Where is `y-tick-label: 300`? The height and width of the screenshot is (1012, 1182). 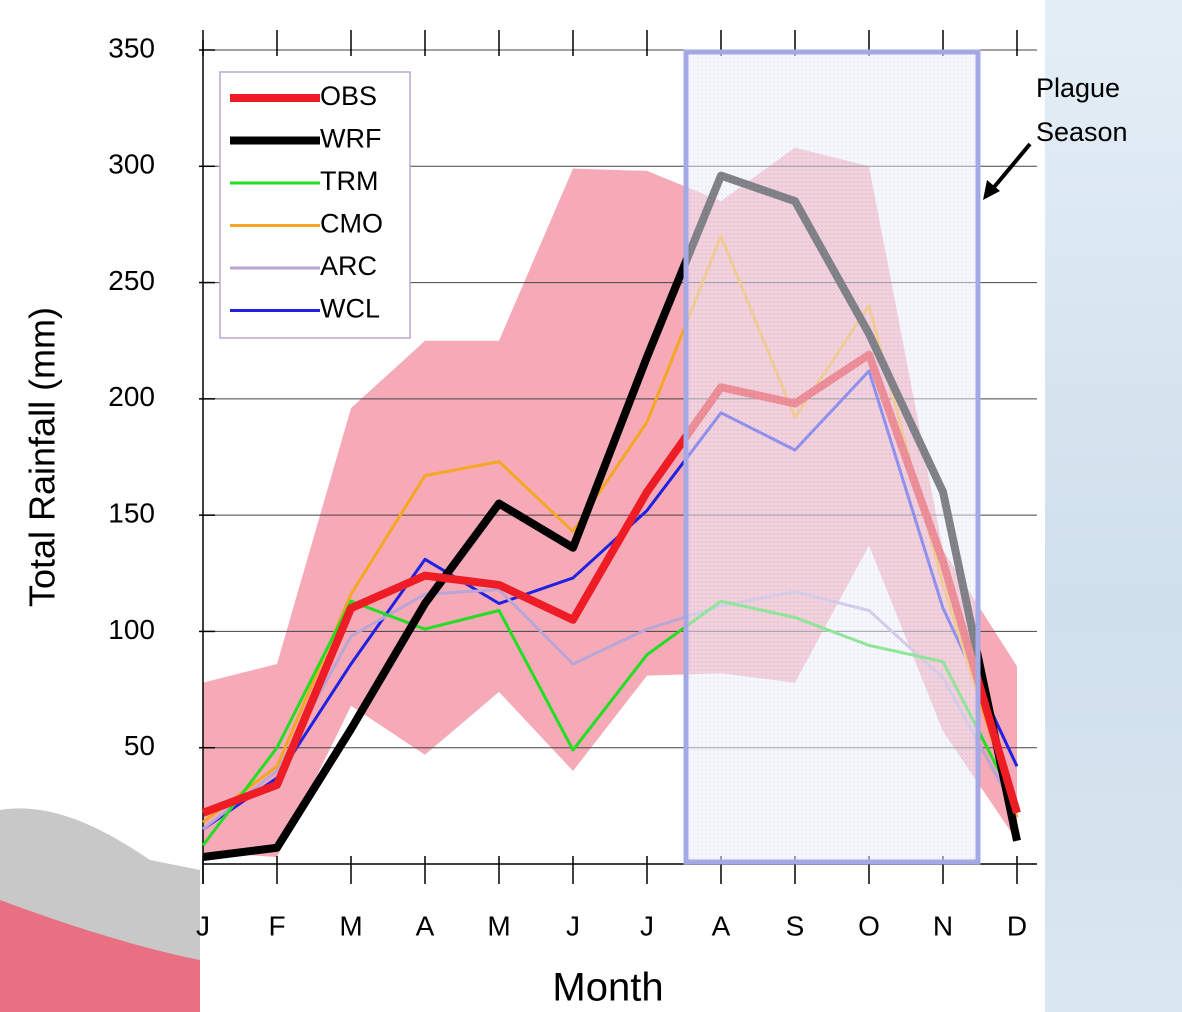
y-tick-label: 300 is located at coordinates (131, 164).